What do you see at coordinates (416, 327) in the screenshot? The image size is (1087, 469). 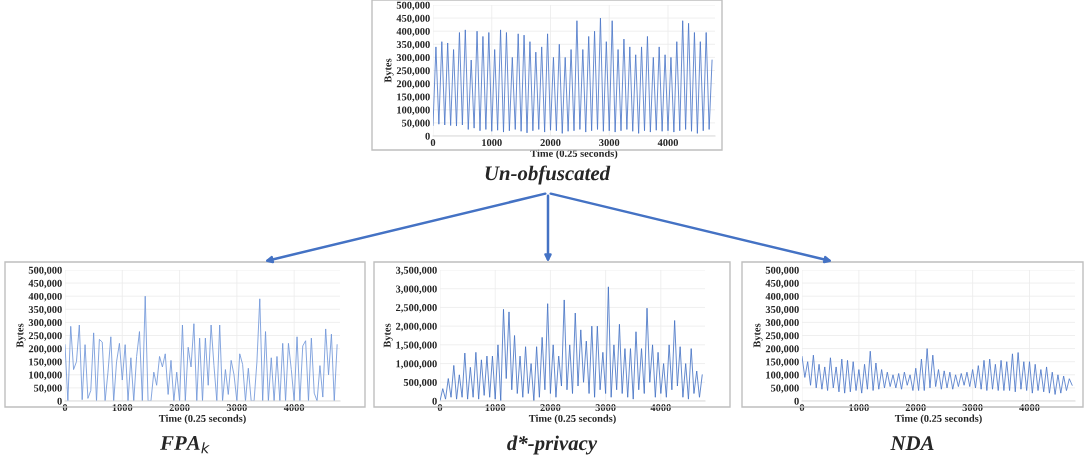 I see `y-tick-label: 2,000,000` at bounding box center [416, 327].